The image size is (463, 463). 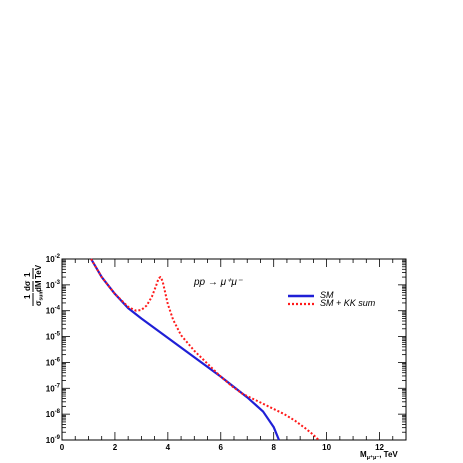 What do you see at coordinates (39, 298) in the screenshot?
I see `svg-text: σsum` at bounding box center [39, 298].